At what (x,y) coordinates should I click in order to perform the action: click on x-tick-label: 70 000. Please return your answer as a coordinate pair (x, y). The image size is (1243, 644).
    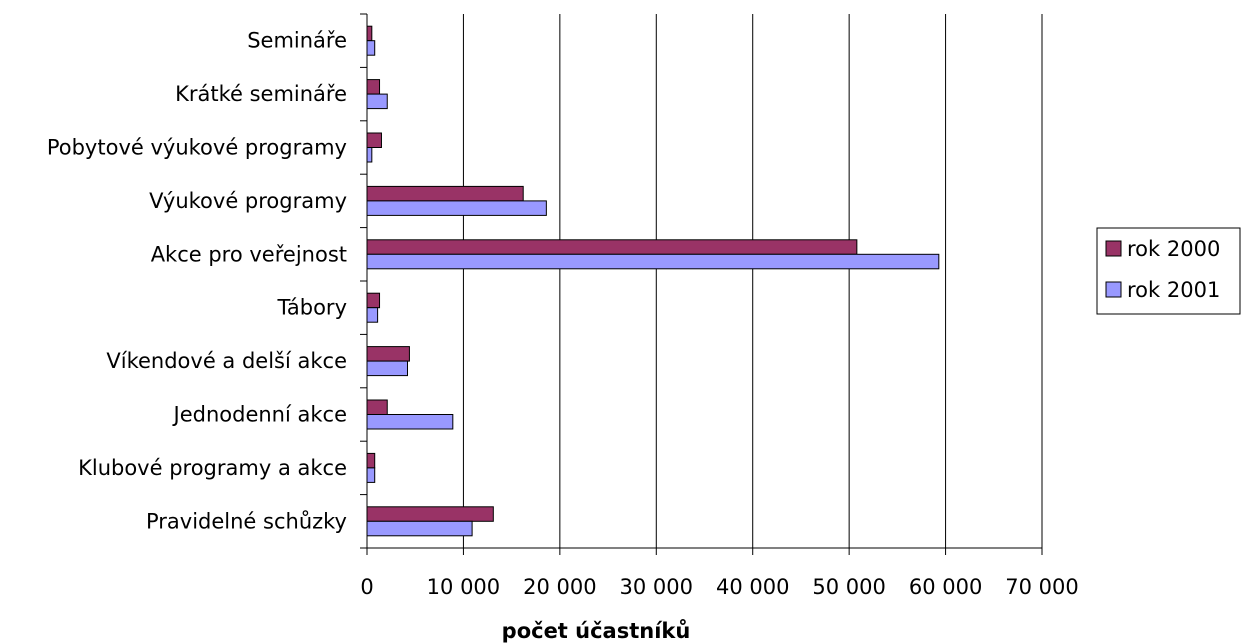
    Looking at the image, I should click on (1041, 587).